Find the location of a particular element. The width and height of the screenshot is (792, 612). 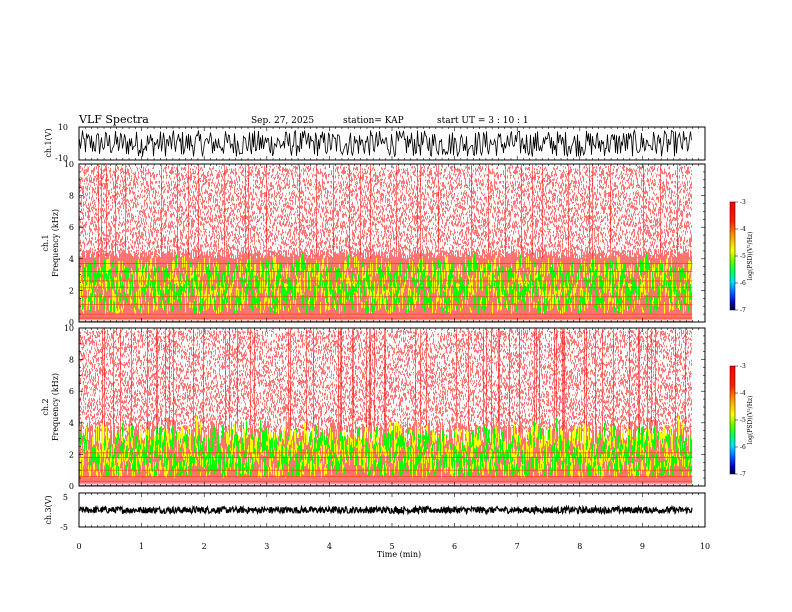

ch1-ytick-top: 10 is located at coordinates (63, 127).